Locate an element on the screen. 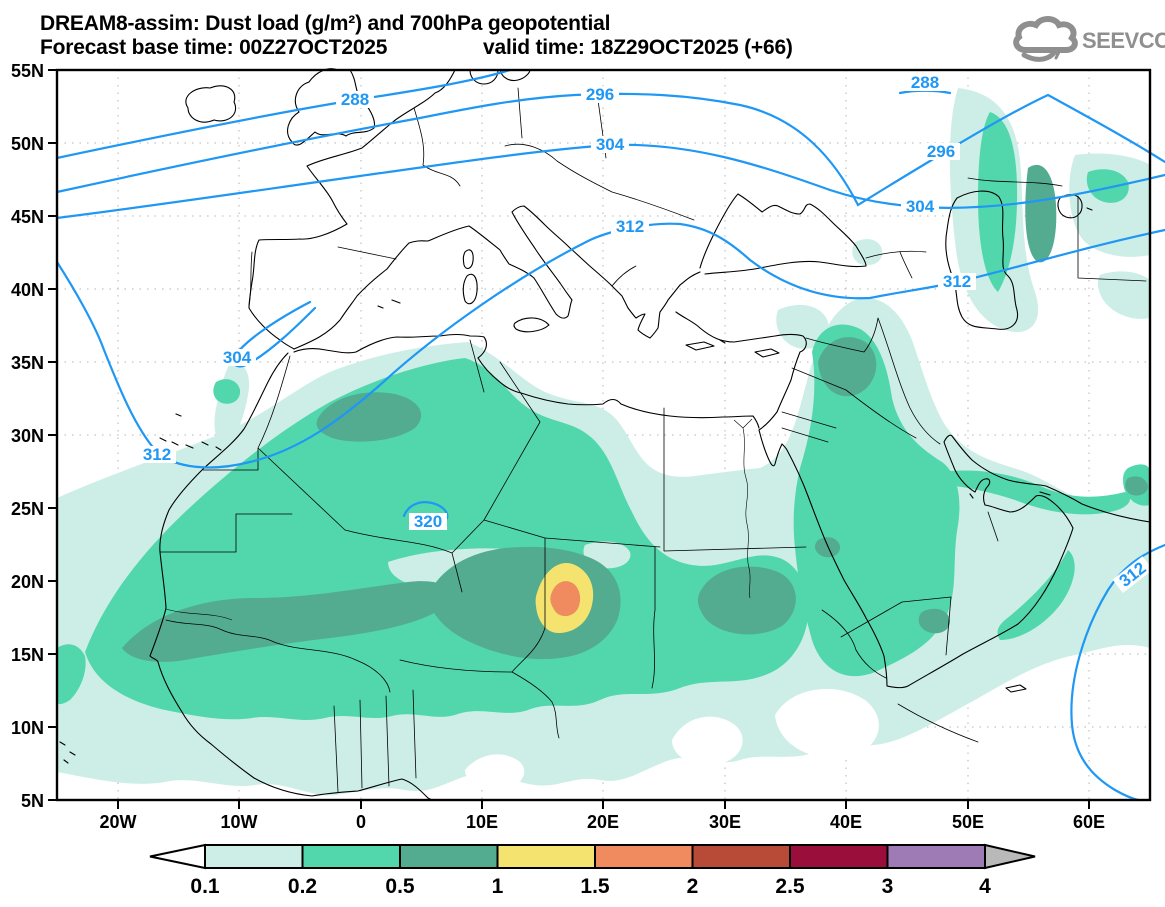  cloud-icon is located at coordinates (1045, 39).